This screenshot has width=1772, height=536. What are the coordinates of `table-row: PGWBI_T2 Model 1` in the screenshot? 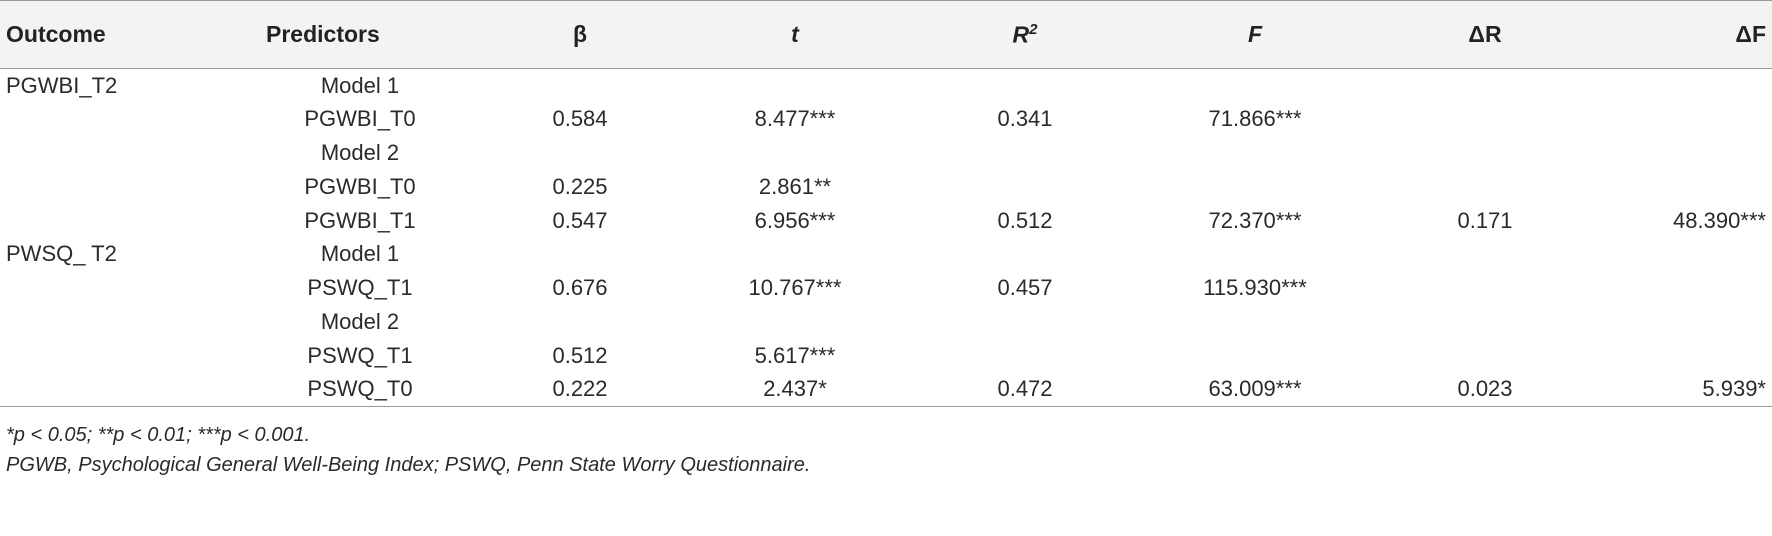 It's located at (886, 86).